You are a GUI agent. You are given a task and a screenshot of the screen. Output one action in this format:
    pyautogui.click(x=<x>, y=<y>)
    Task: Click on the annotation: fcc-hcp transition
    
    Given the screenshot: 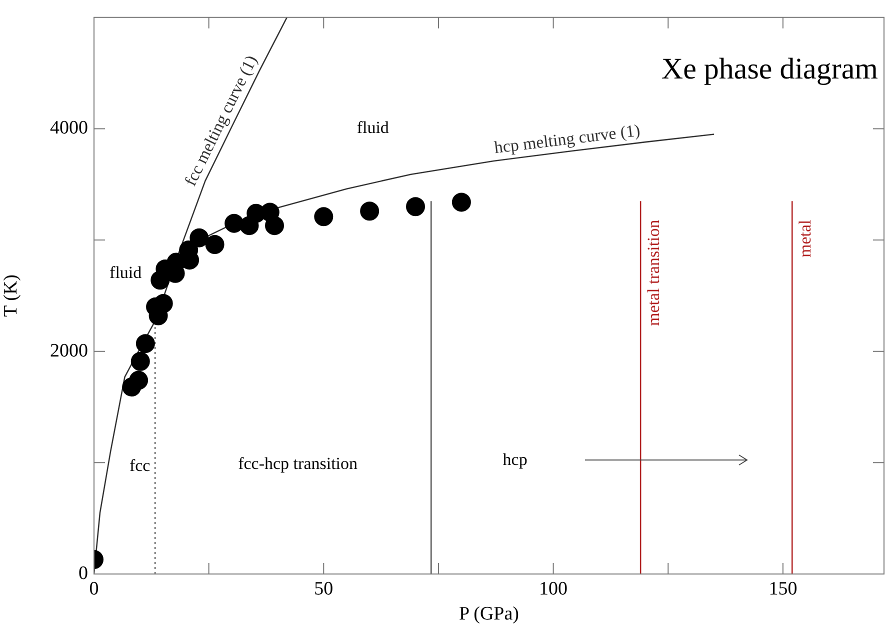 What is the action you would take?
    pyautogui.click(x=298, y=463)
    